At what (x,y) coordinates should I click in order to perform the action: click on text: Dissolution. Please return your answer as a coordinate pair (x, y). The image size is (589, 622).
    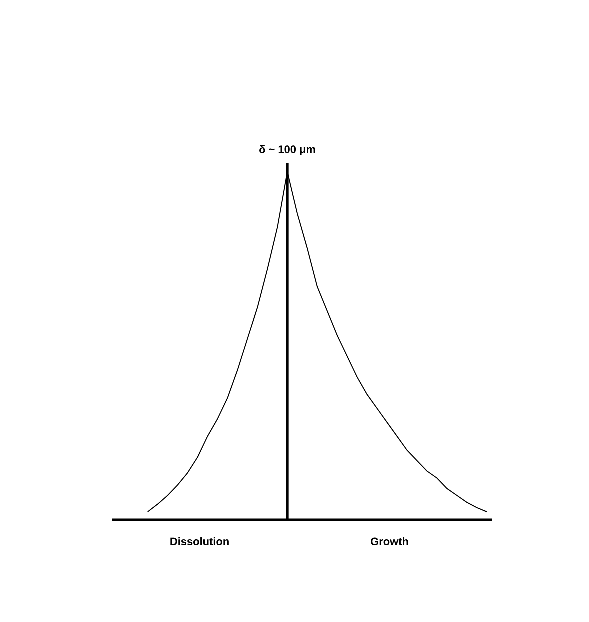
    Looking at the image, I should click on (199, 542).